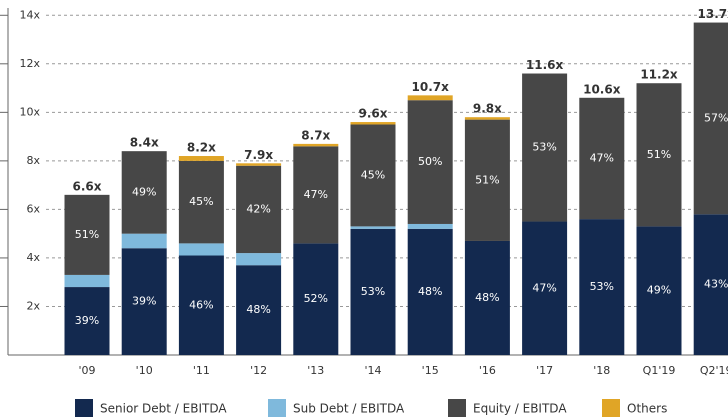  Describe the element at coordinates (33, 208) in the screenshot. I see `y-tick-label: 6x` at that location.